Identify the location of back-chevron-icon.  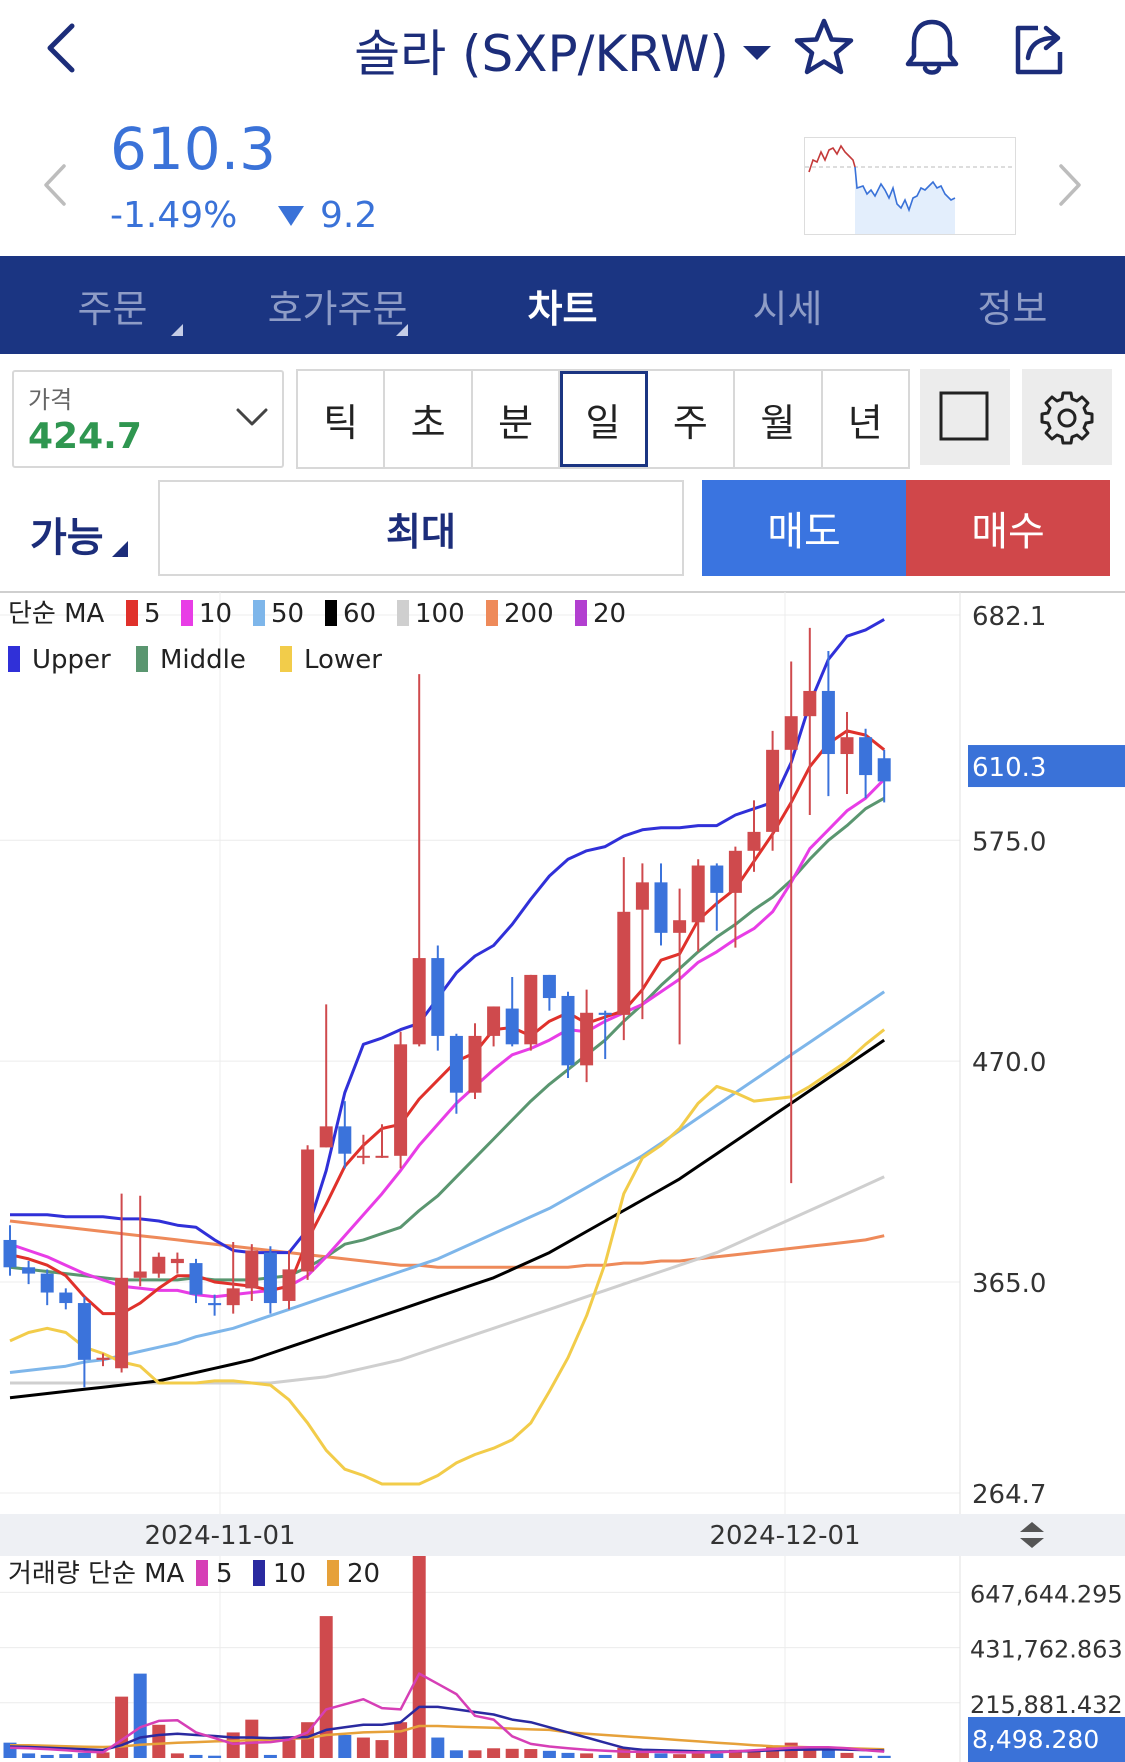
(65, 48).